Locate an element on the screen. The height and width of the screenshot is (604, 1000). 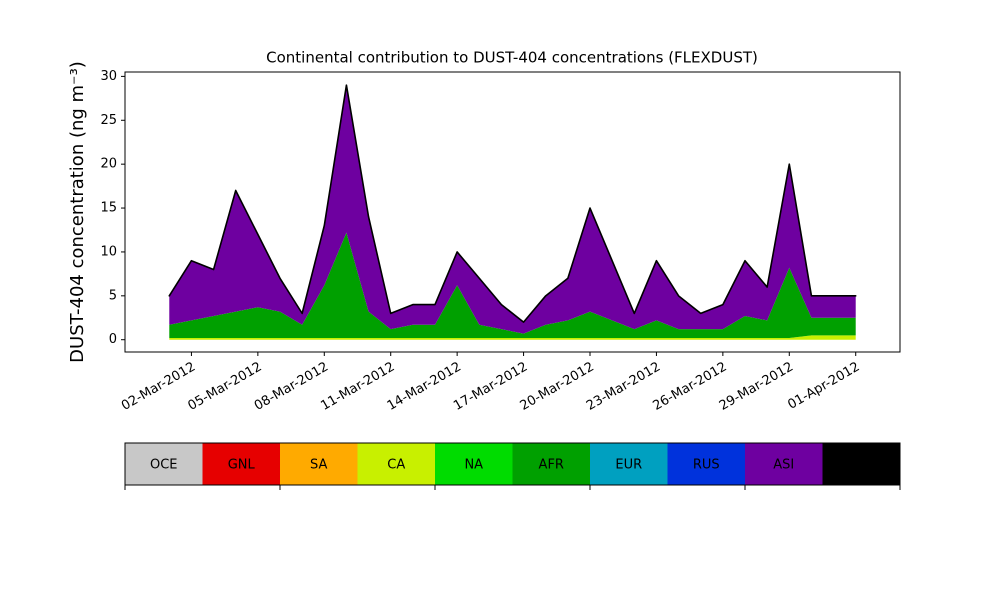
y-tick-label: 20 is located at coordinates (108, 164).